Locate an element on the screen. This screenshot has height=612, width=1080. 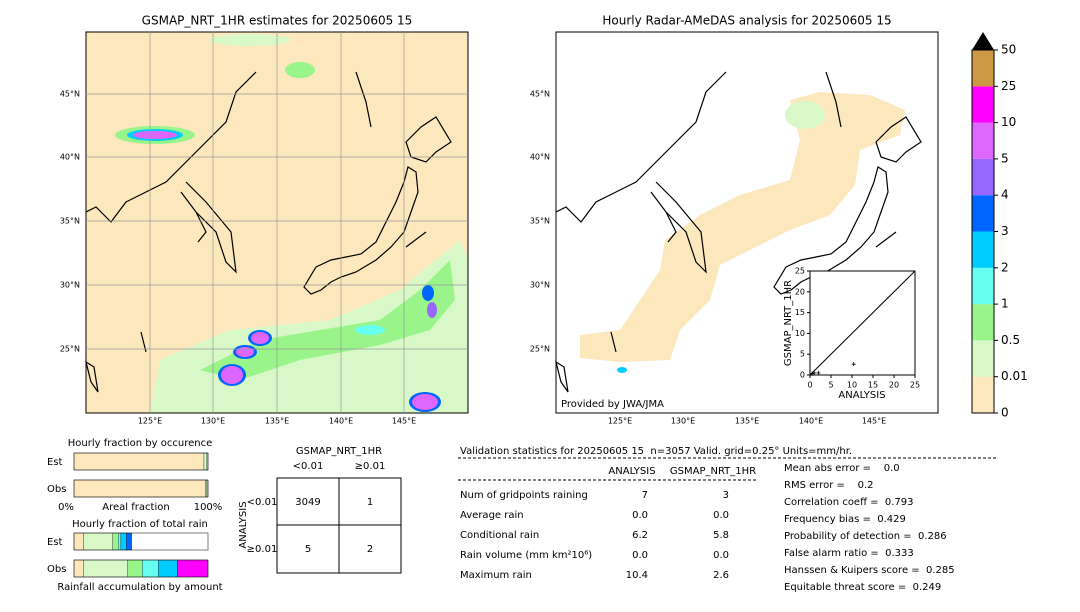
colorbar-label: 1 is located at coordinates (1005, 304).